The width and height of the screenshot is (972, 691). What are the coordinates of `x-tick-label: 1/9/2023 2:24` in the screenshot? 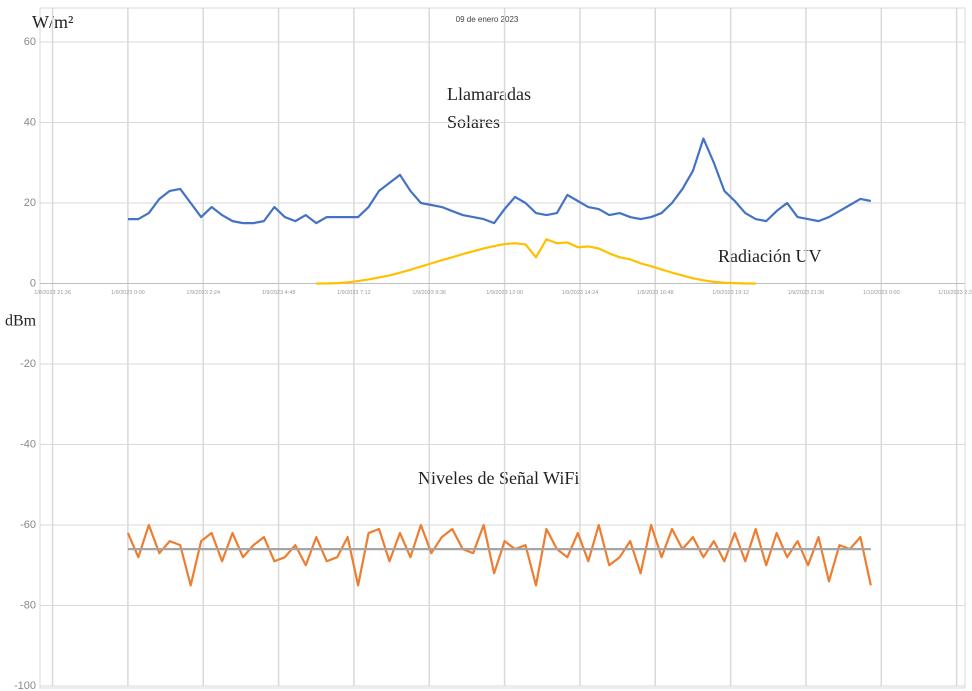 It's located at (203, 293).